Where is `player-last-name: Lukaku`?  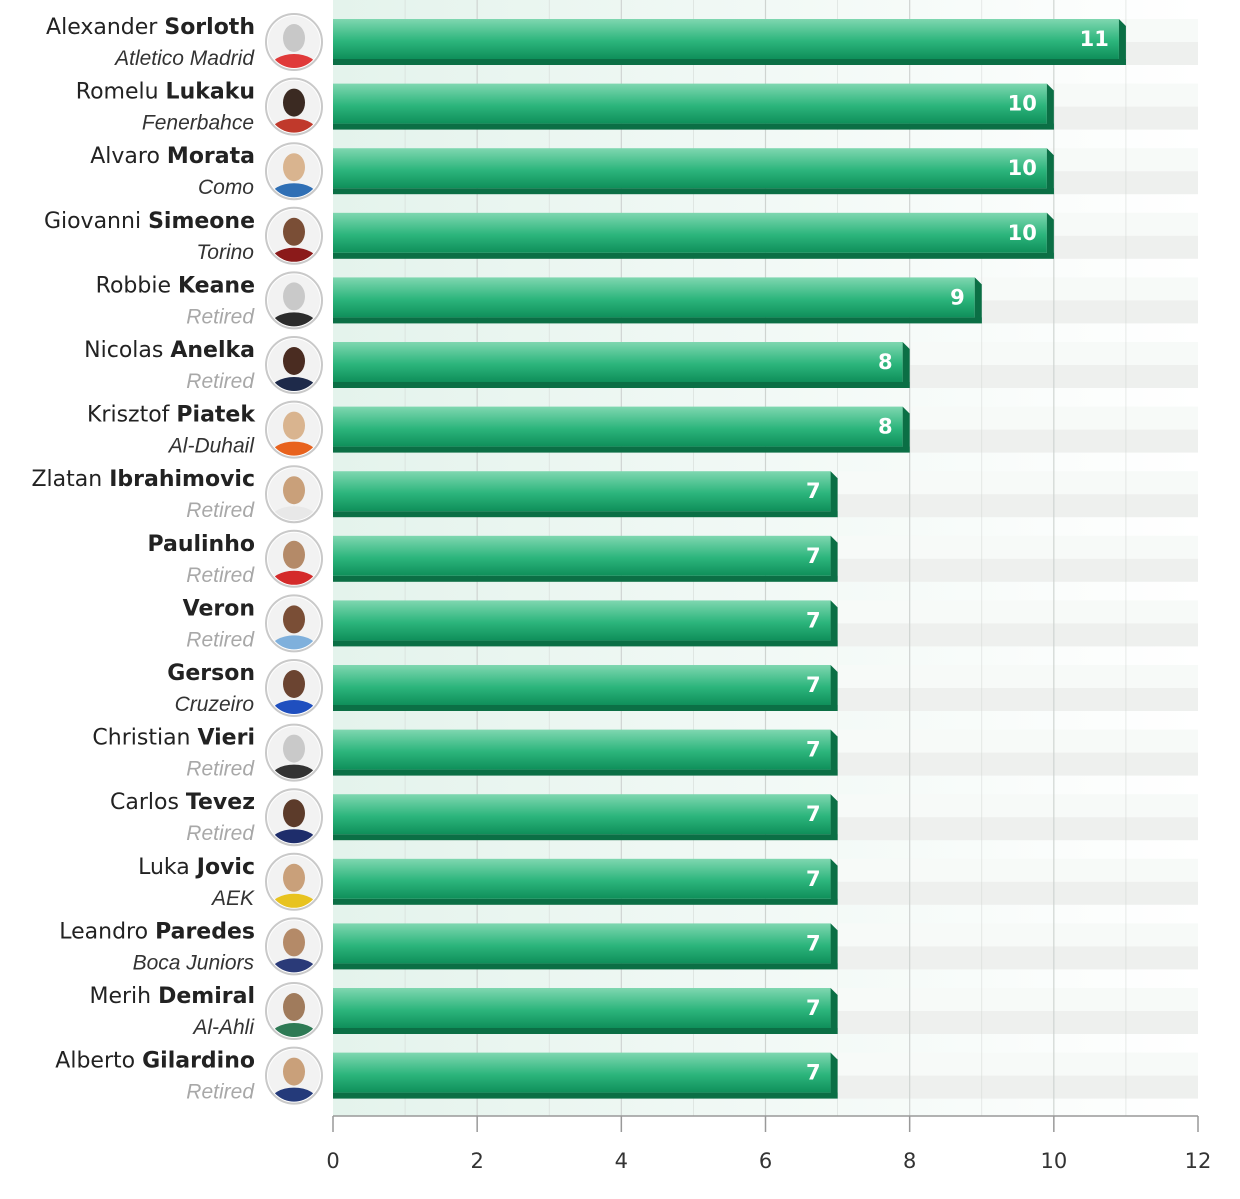
player-last-name: Lukaku is located at coordinates (210, 92).